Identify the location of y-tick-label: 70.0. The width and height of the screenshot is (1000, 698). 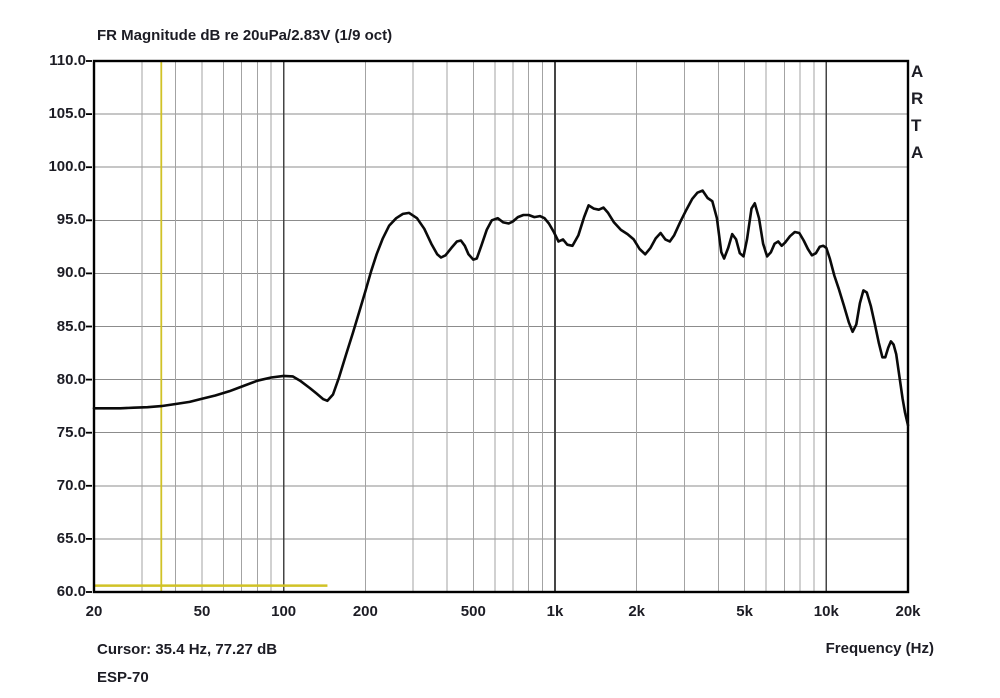
(71, 485).